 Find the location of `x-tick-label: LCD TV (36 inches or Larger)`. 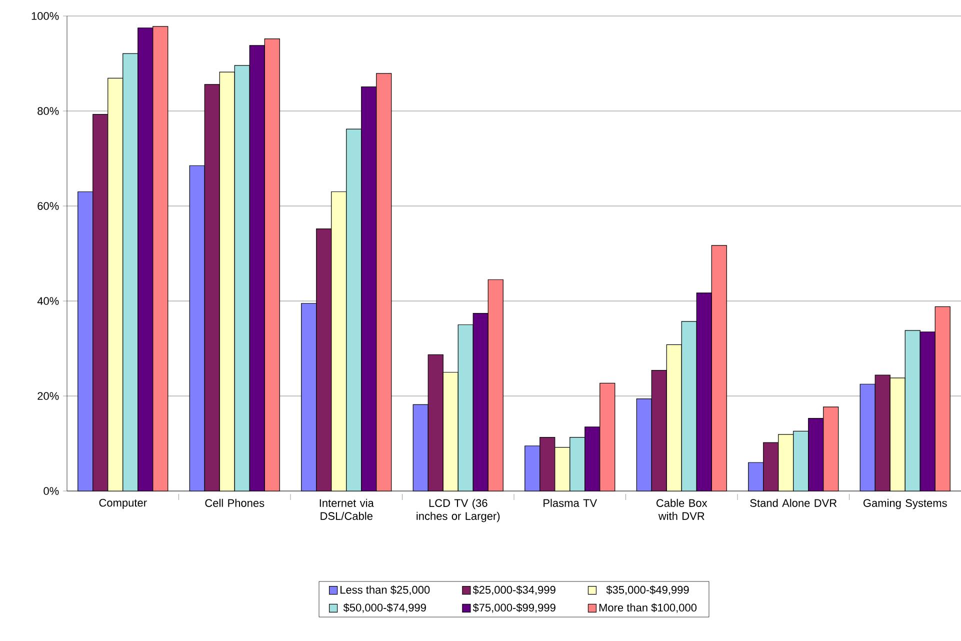

x-tick-label: LCD TV (36 inches or Larger) is located at coordinates (458, 510).